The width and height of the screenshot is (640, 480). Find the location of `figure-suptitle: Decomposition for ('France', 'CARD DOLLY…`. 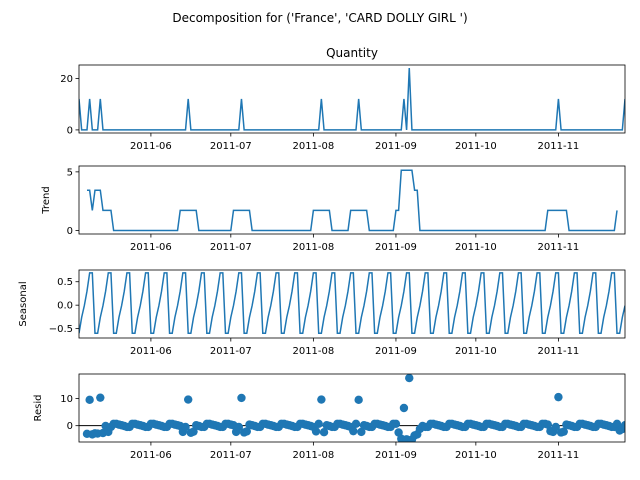

figure-suptitle: Decomposition for ('France', 'CARD DOLLY… is located at coordinates (319, 18).